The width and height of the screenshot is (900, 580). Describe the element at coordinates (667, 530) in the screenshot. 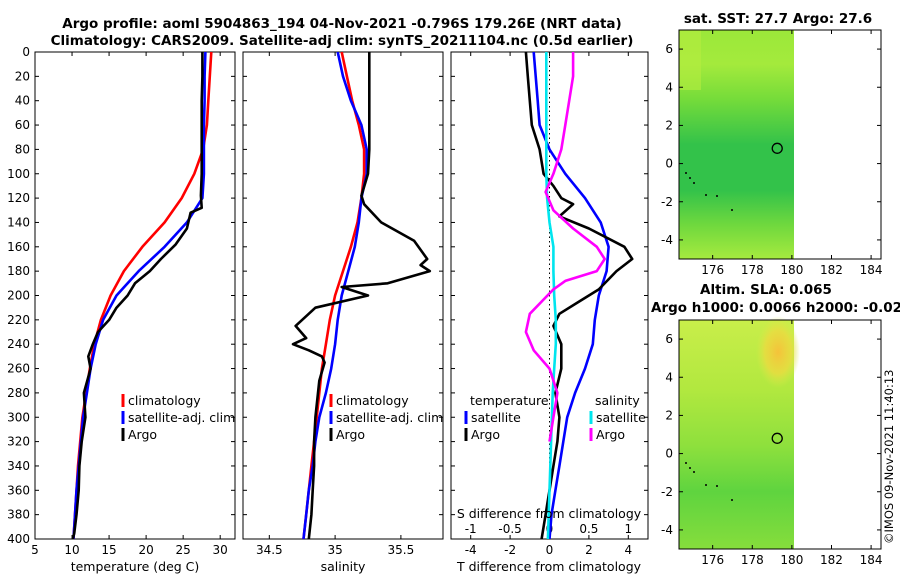

I see `lat-tick-label: -4` at that location.